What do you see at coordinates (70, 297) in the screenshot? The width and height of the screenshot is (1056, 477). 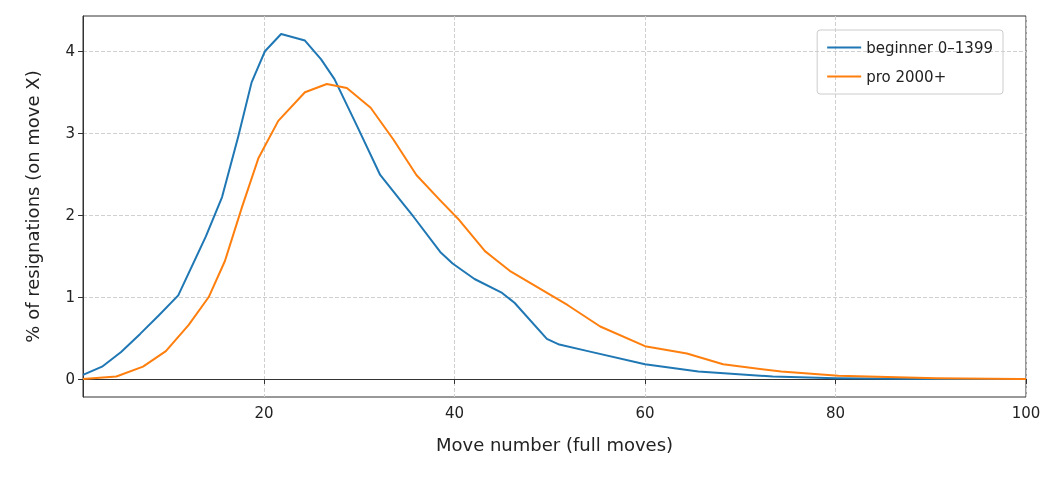 I see `y-tick-label: 1` at bounding box center [70, 297].